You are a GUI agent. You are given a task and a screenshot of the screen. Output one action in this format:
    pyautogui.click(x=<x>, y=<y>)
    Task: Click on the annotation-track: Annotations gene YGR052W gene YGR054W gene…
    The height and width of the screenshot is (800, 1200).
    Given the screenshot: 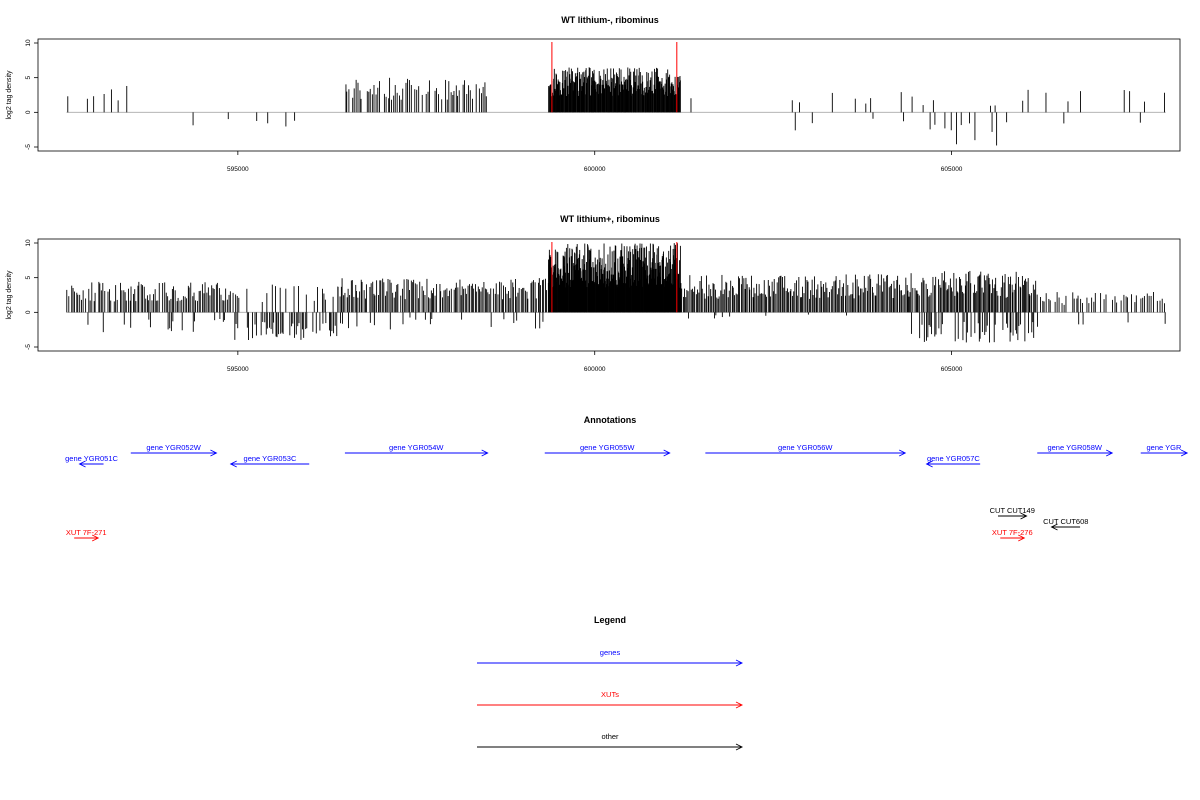 What is the action you would take?
    pyautogui.click(x=627, y=478)
    